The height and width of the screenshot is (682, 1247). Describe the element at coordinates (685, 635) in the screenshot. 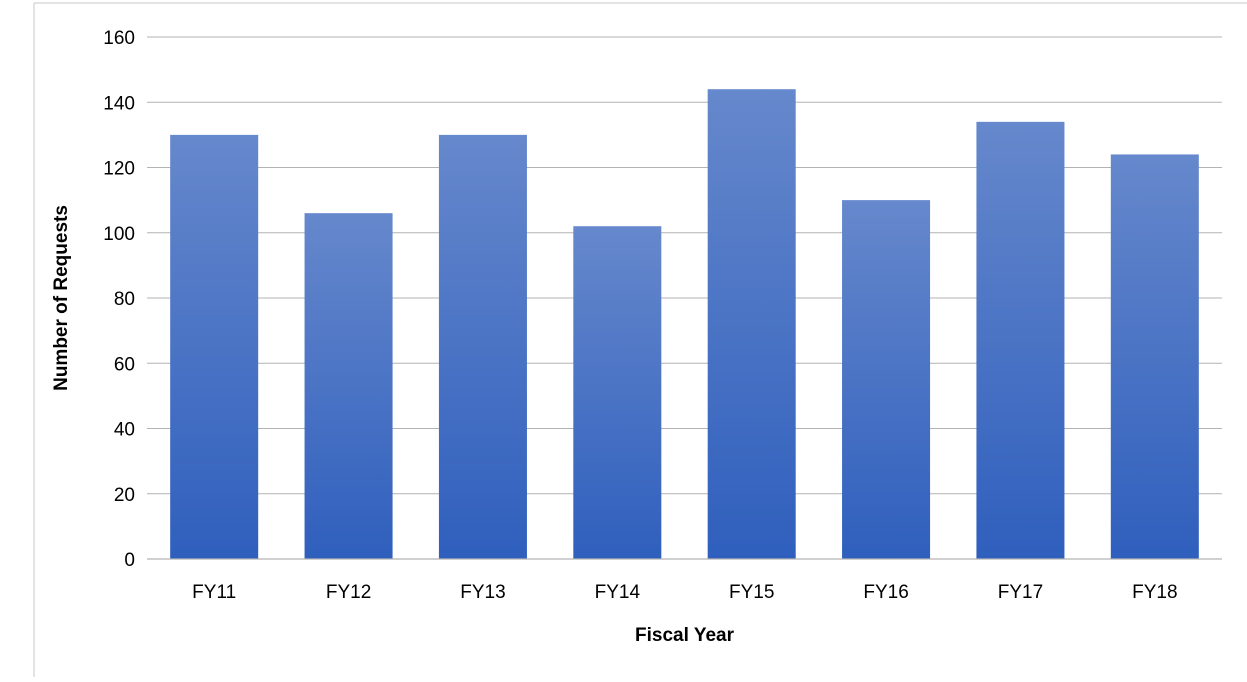

I see `x-axis-title: Fiscal Year` at that location.